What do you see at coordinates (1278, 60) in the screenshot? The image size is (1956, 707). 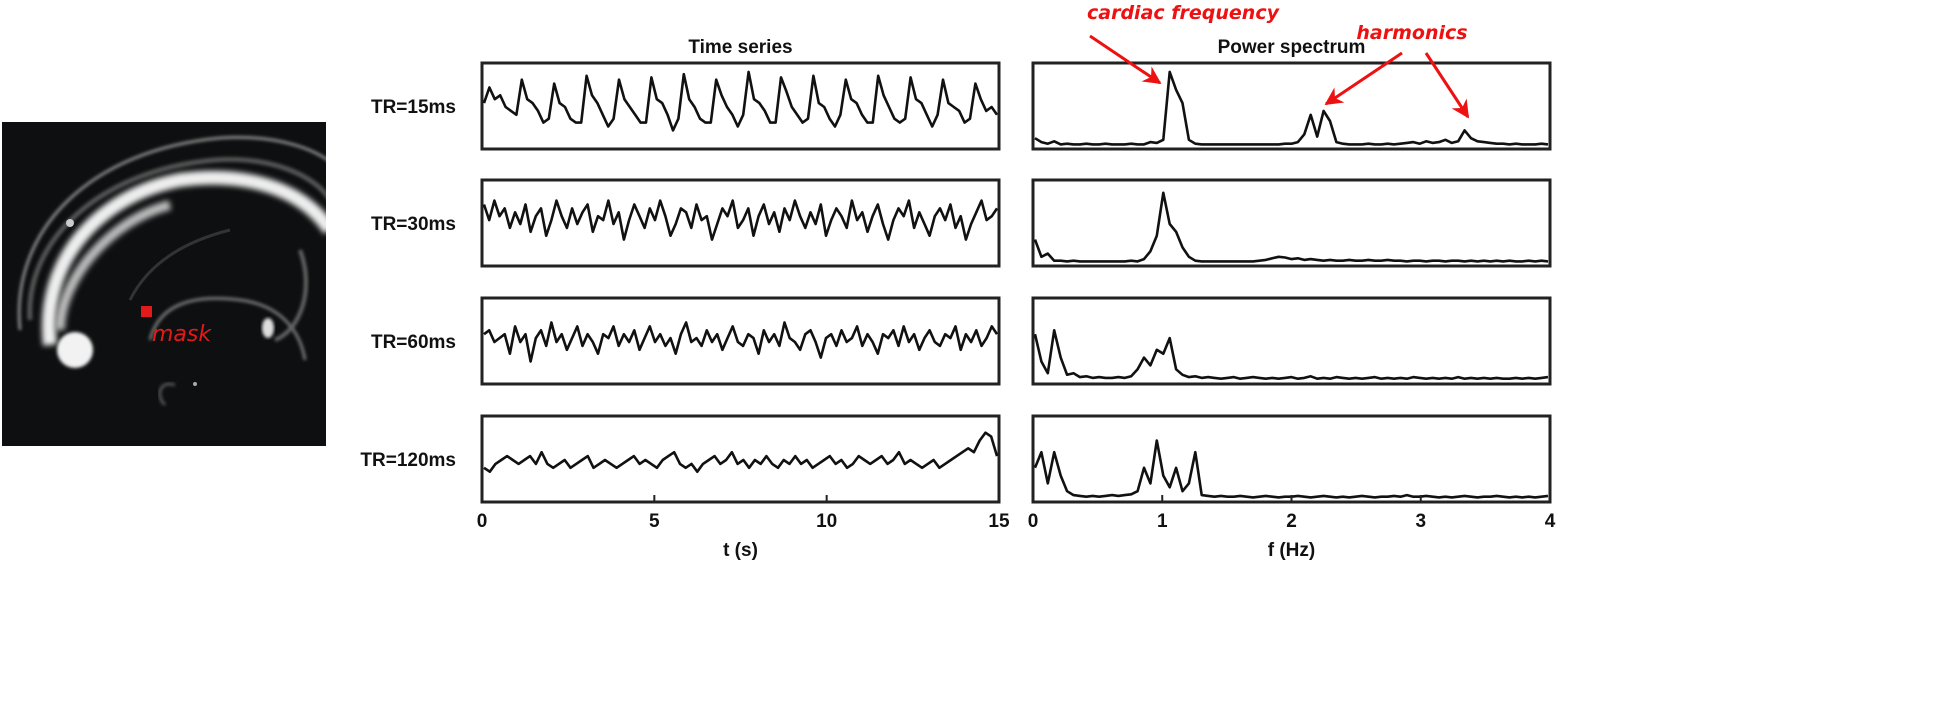 I see `annotations: cardiac frequency harmonics` at bounding box center [1278, 60].